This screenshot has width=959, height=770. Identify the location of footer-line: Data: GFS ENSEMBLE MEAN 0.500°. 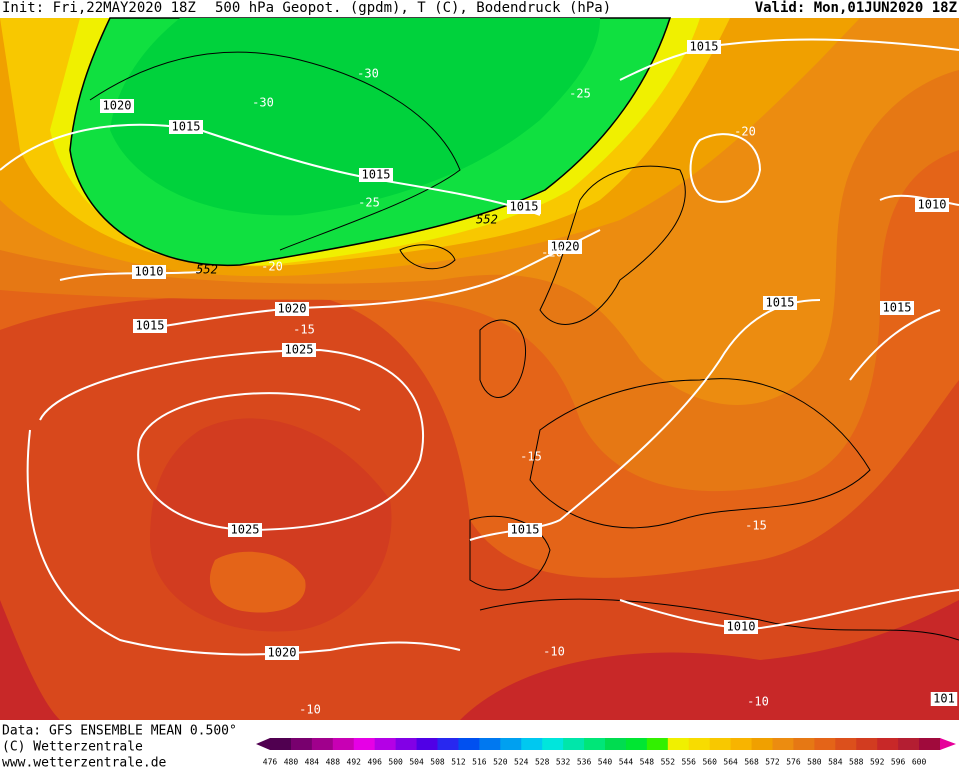
(119, 731).